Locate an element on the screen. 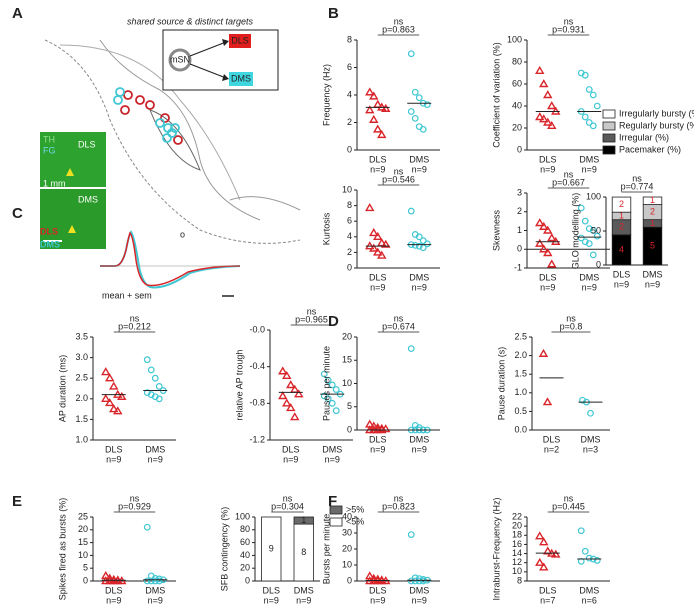 The height and width of the screenshot is (607, 694). p-value: p=0.8 is located at coordinates (571, 326).